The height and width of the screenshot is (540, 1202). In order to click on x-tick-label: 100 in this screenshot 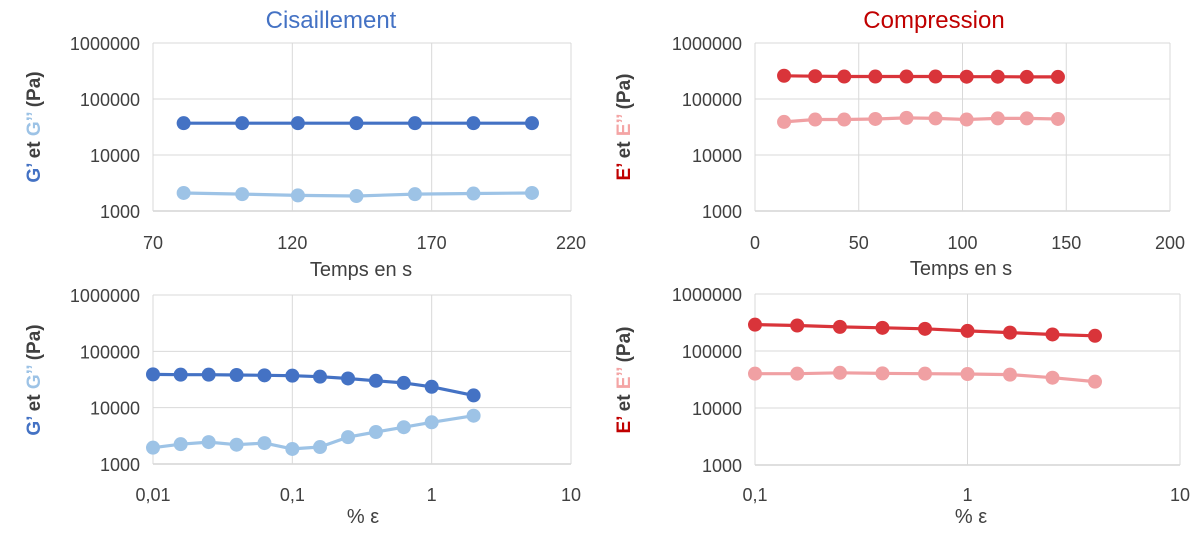, I will do `click(962, 243)`.